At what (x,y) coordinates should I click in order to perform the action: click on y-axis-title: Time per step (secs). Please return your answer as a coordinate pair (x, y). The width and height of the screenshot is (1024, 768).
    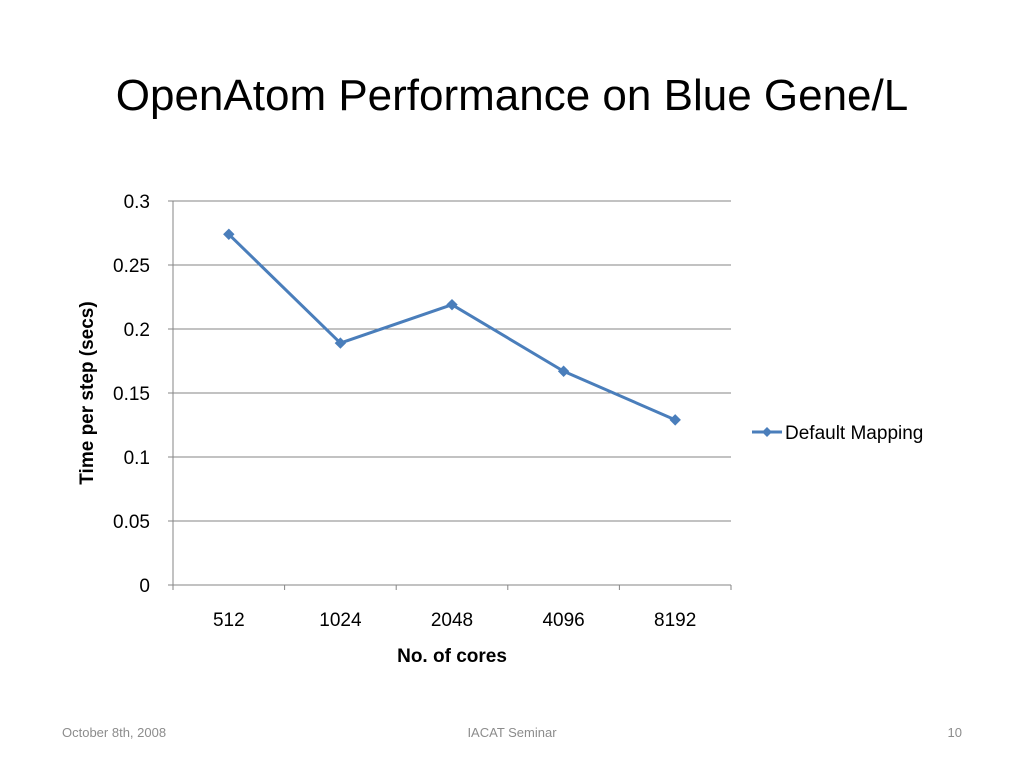
    Looking at the image, I should click on (87, 392).